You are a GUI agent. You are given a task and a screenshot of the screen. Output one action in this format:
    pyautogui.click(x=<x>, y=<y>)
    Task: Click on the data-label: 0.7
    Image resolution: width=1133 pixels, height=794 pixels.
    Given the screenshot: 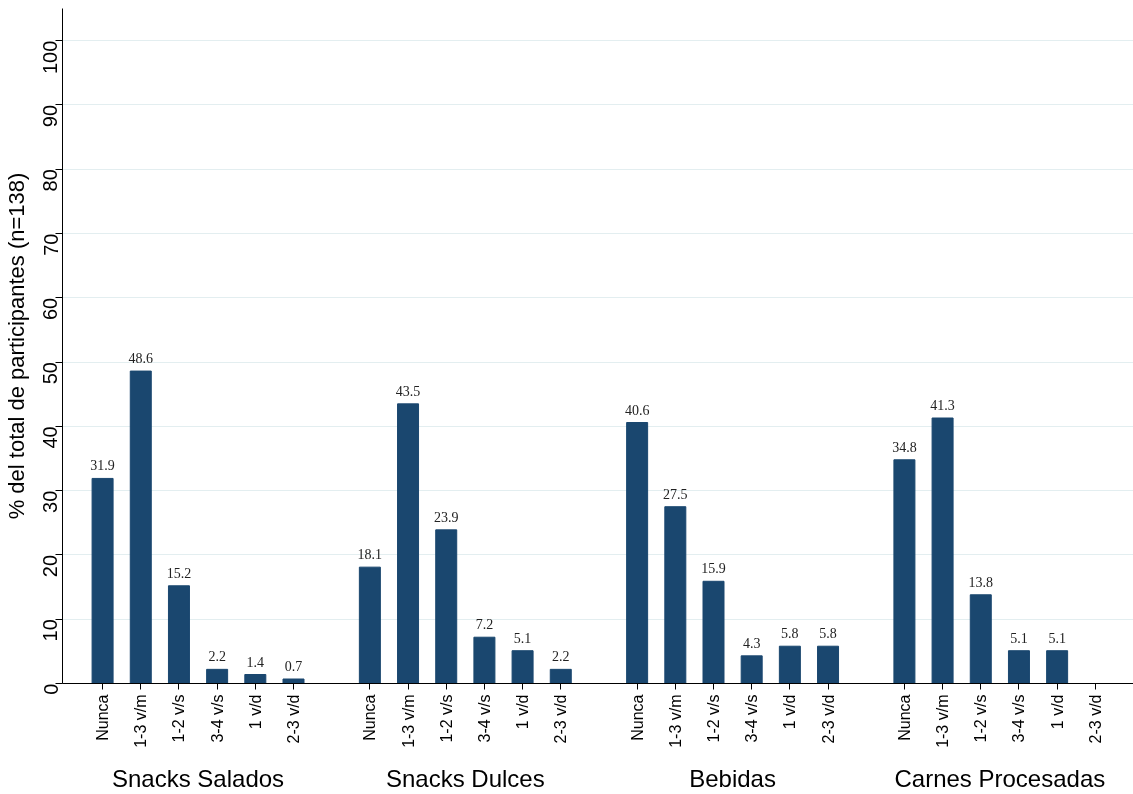 What is the action you would take?
    pyautogui.click(x=293, y=666)
    